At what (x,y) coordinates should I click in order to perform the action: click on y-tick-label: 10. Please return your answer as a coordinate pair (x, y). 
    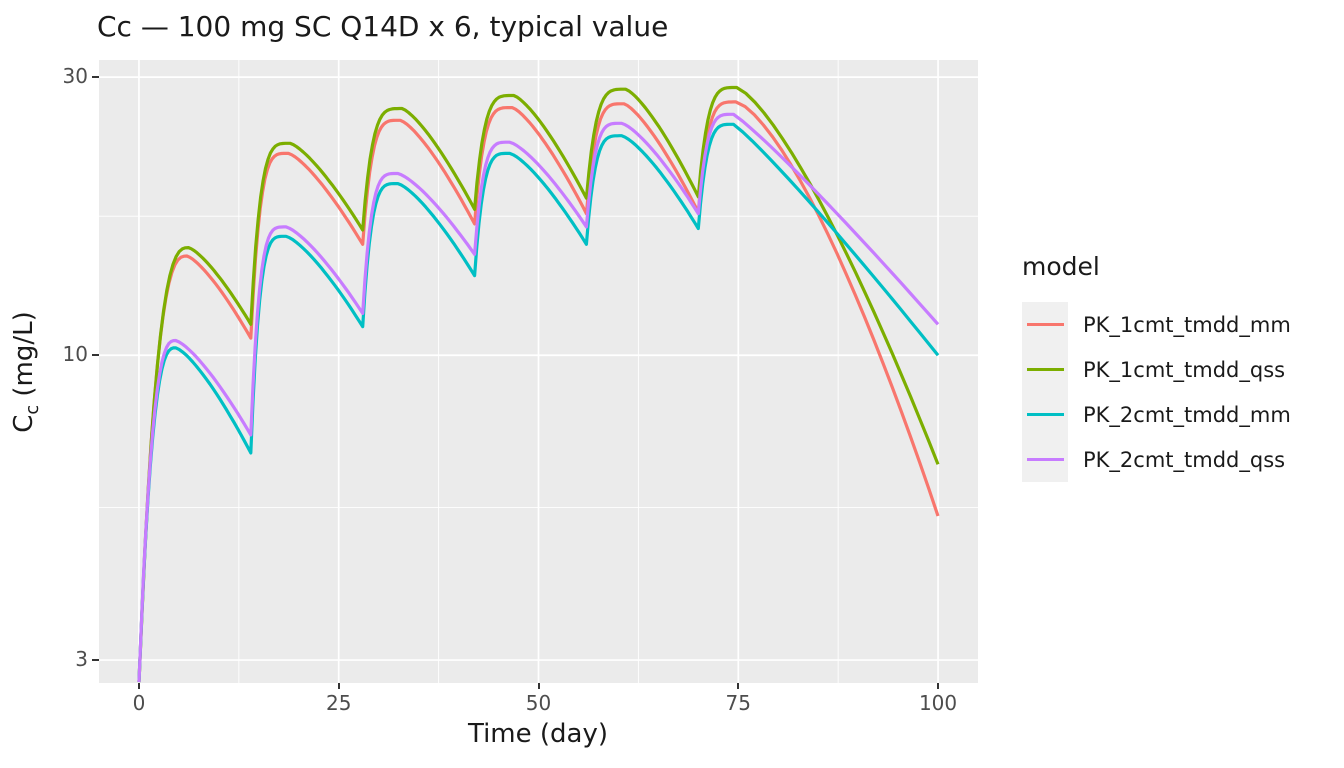
    Looking at the image, I should click on (75, 354).